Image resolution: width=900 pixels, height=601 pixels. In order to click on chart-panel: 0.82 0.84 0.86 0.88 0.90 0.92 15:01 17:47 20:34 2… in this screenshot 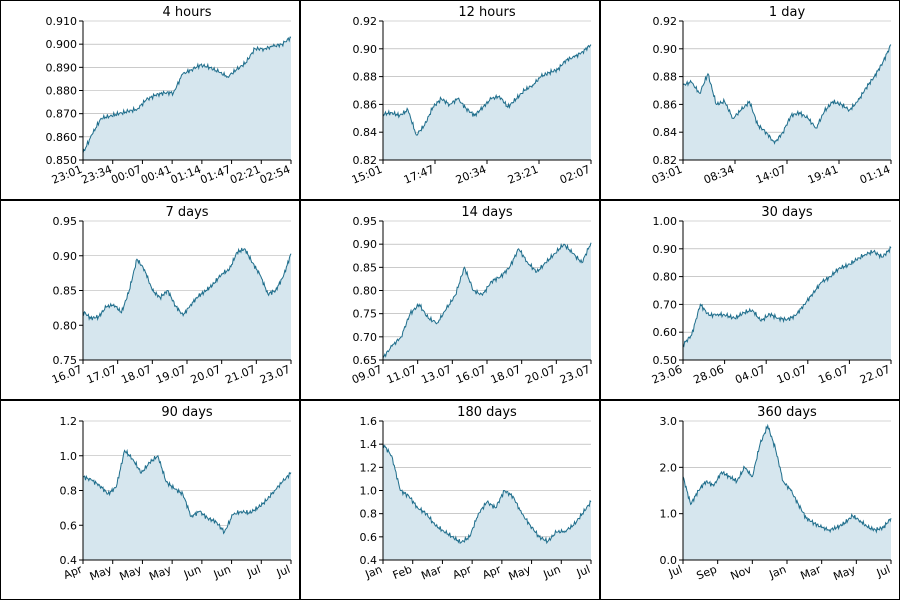, I will do `click(450, 100)`.